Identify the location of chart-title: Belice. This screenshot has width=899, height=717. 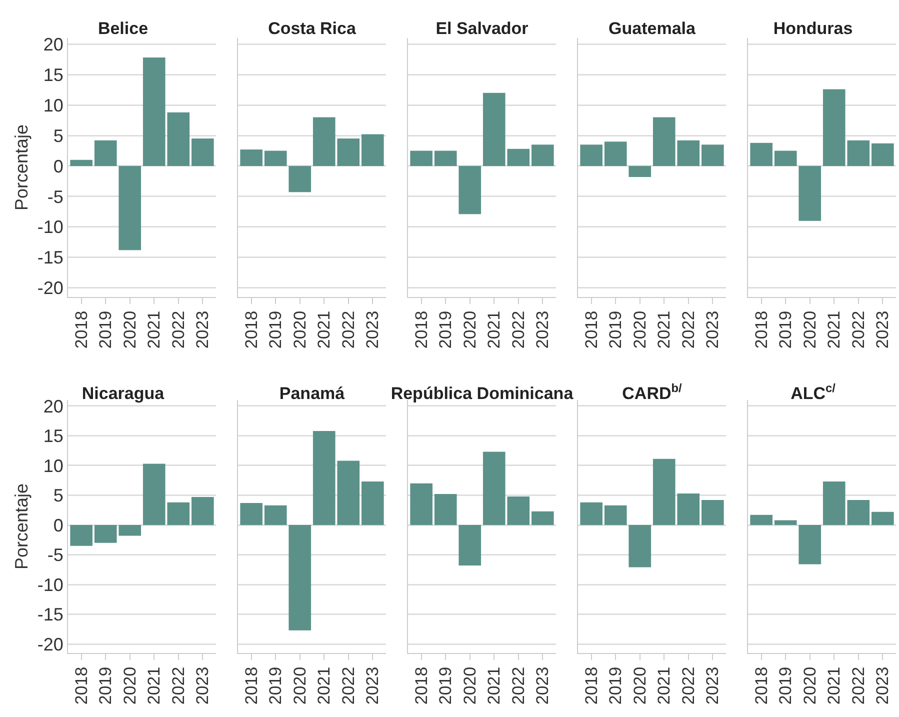
(123, 28).